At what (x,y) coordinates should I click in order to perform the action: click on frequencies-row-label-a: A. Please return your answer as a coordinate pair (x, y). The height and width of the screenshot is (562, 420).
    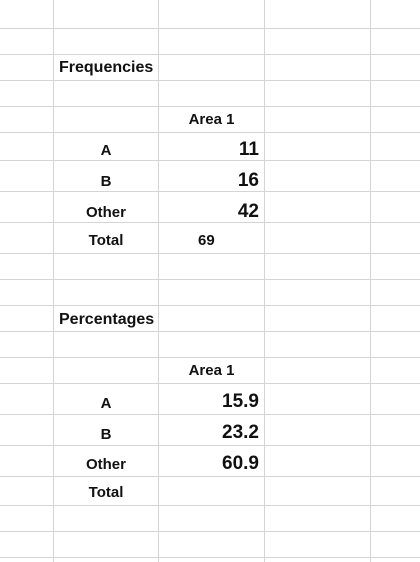
    Looking at the image, I should click on (106, 150).